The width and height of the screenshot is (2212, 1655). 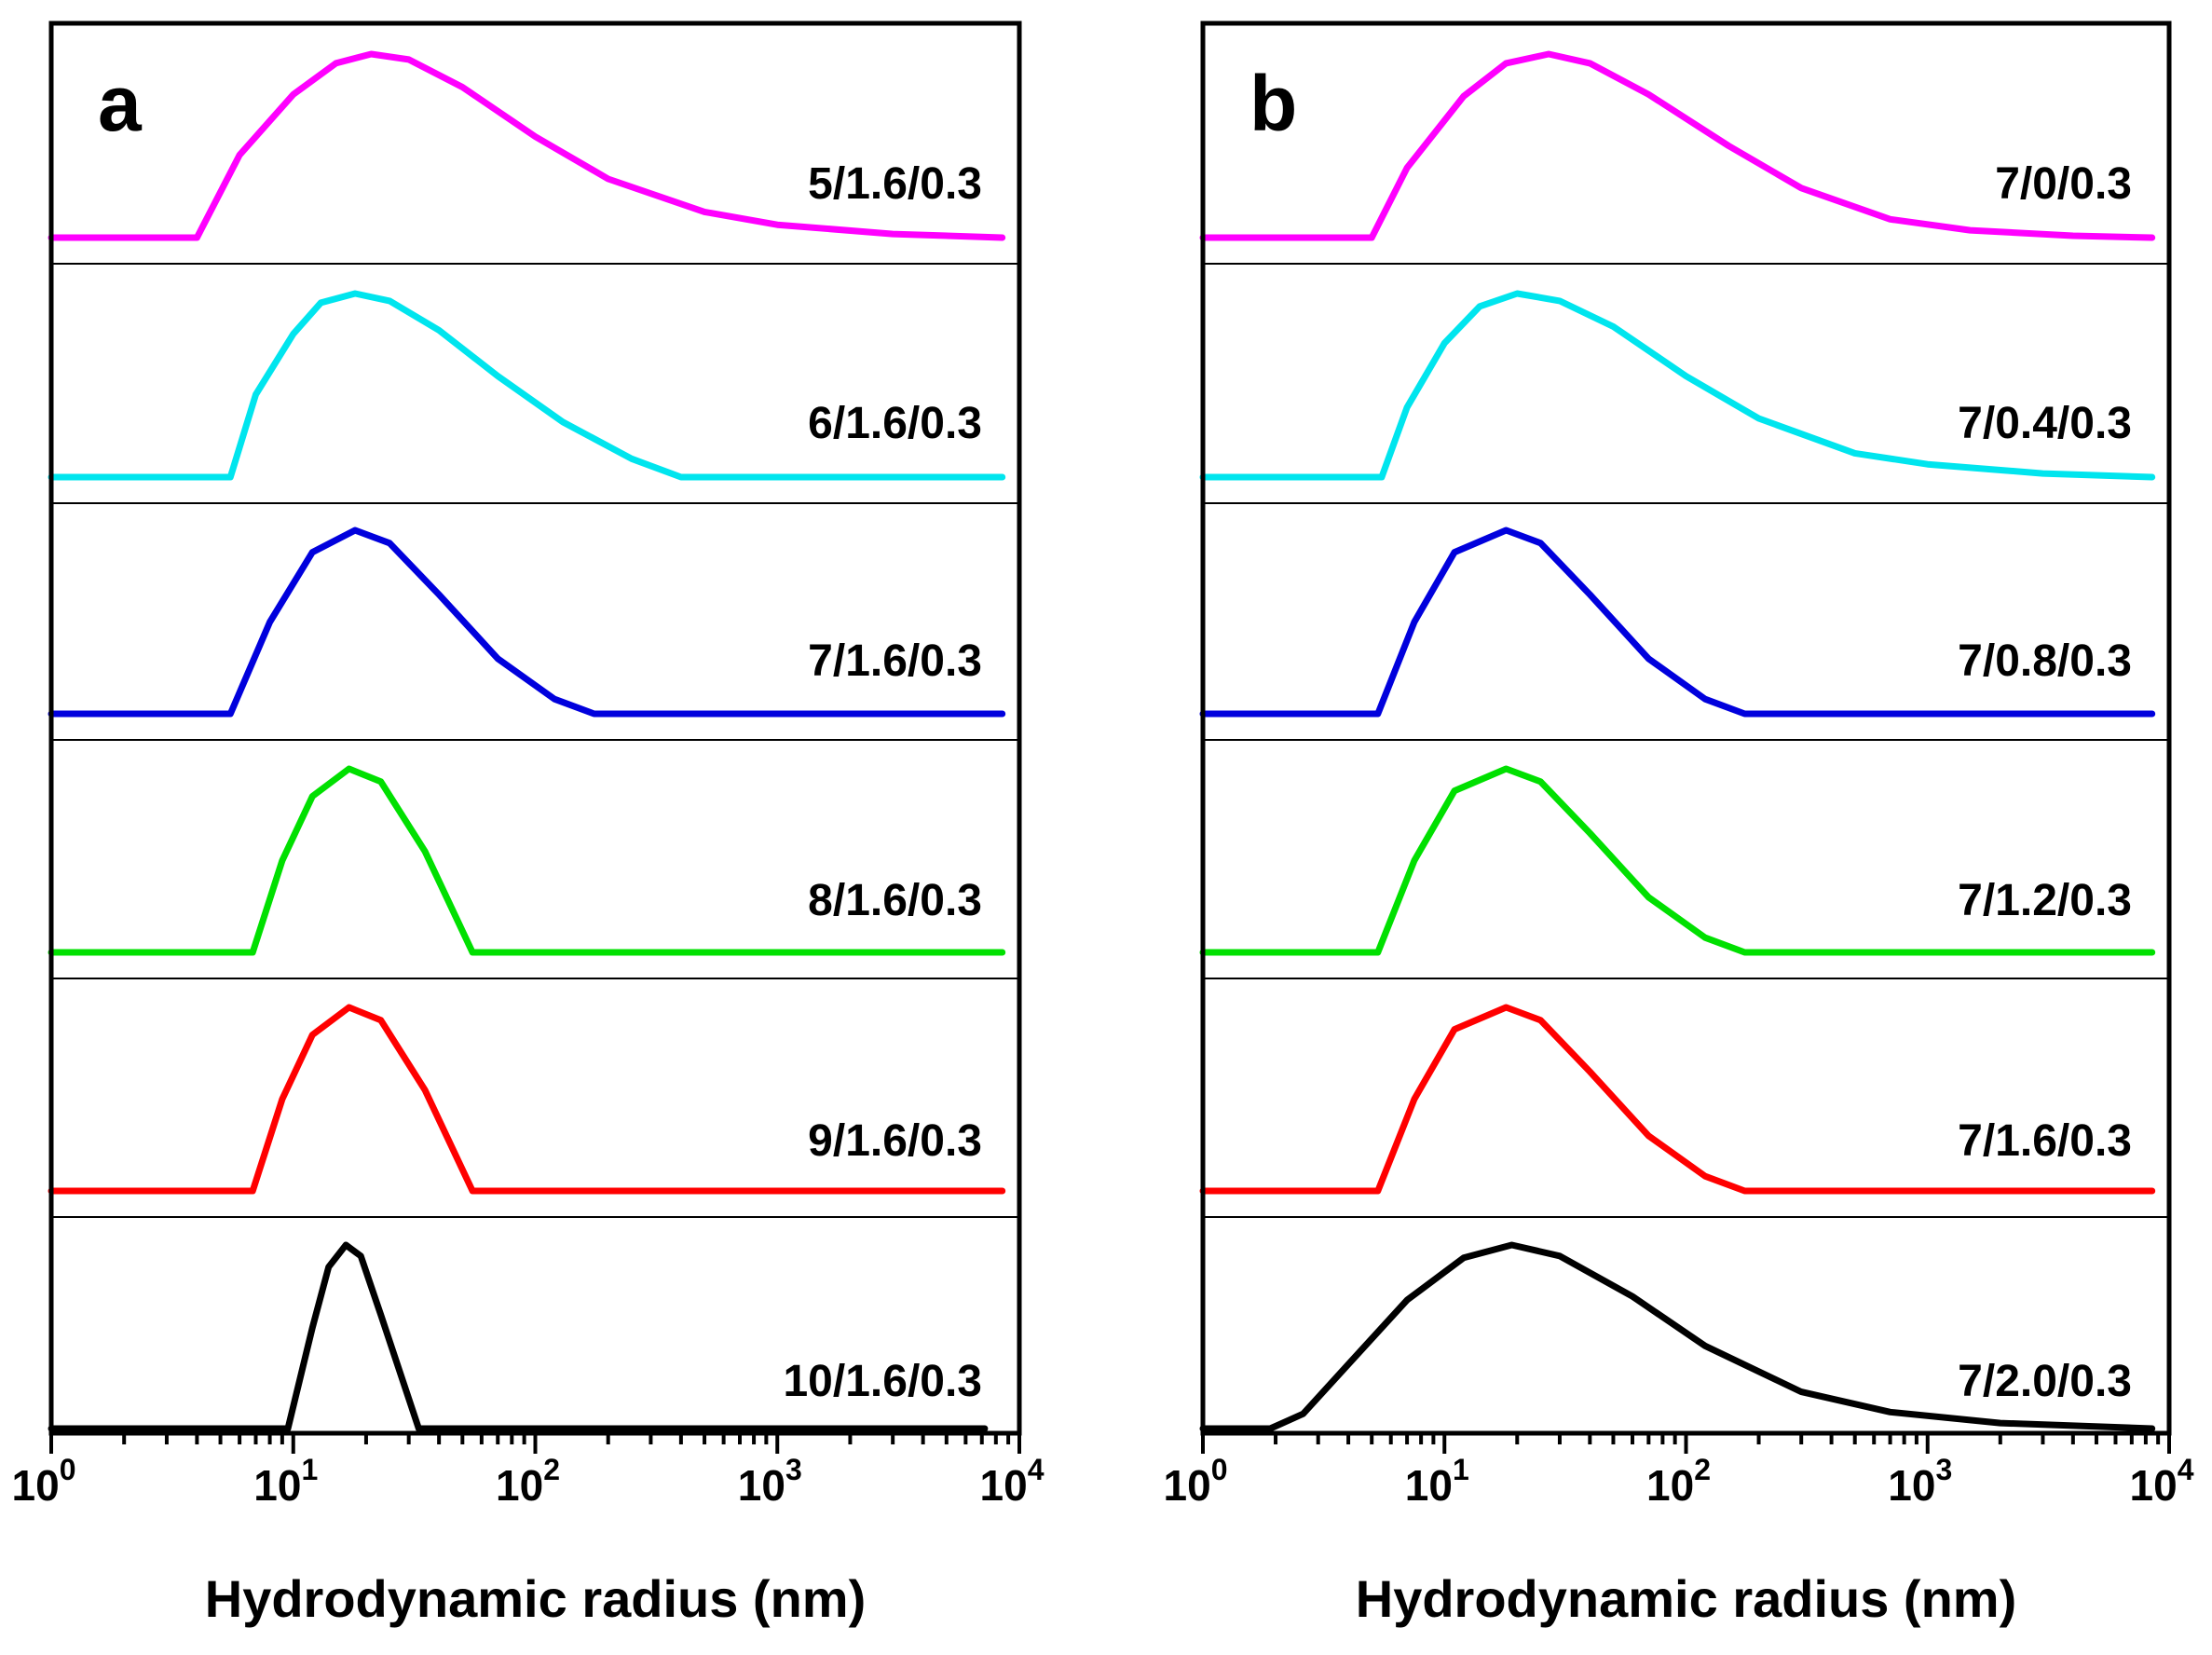 What do you see at coordinates (528, 1481) in the screenshot?
I see `panel-a-tick-label-2: 10²` at bounding box center [528, 1481].